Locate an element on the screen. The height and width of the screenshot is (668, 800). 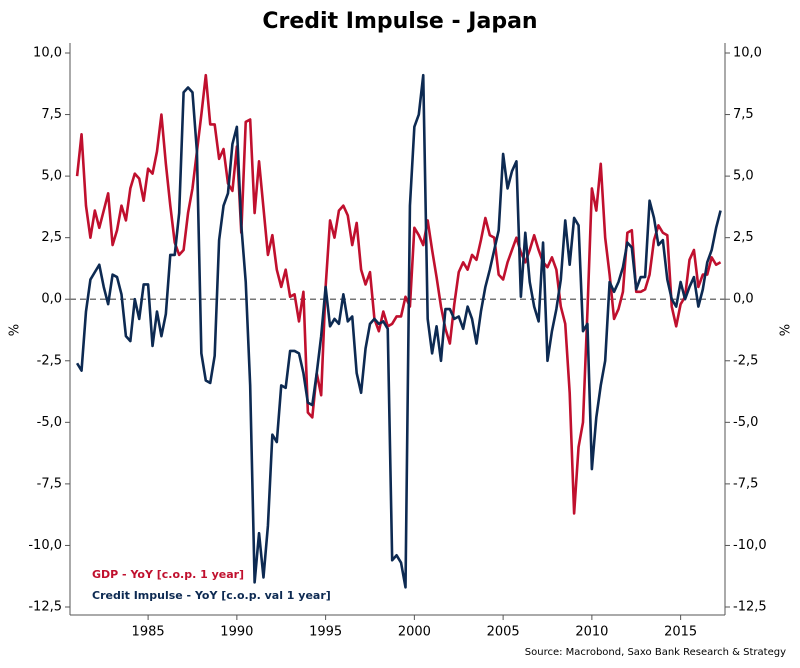
y2-tick-label: -7,5 is located at coordinates (745, 483).